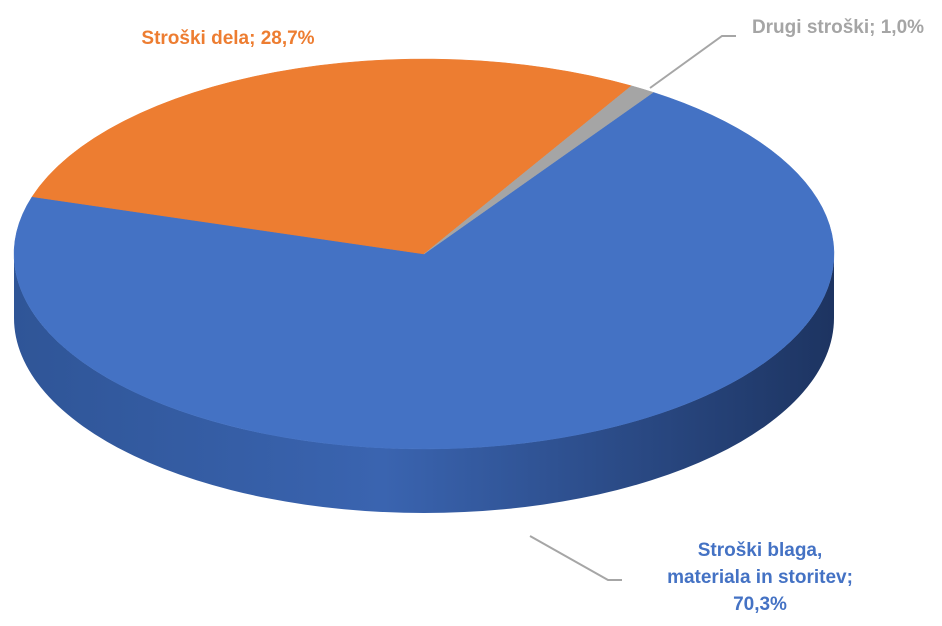  I want to click on slice-label-line: Stroški dela; 28,7%, so click(227, 38).